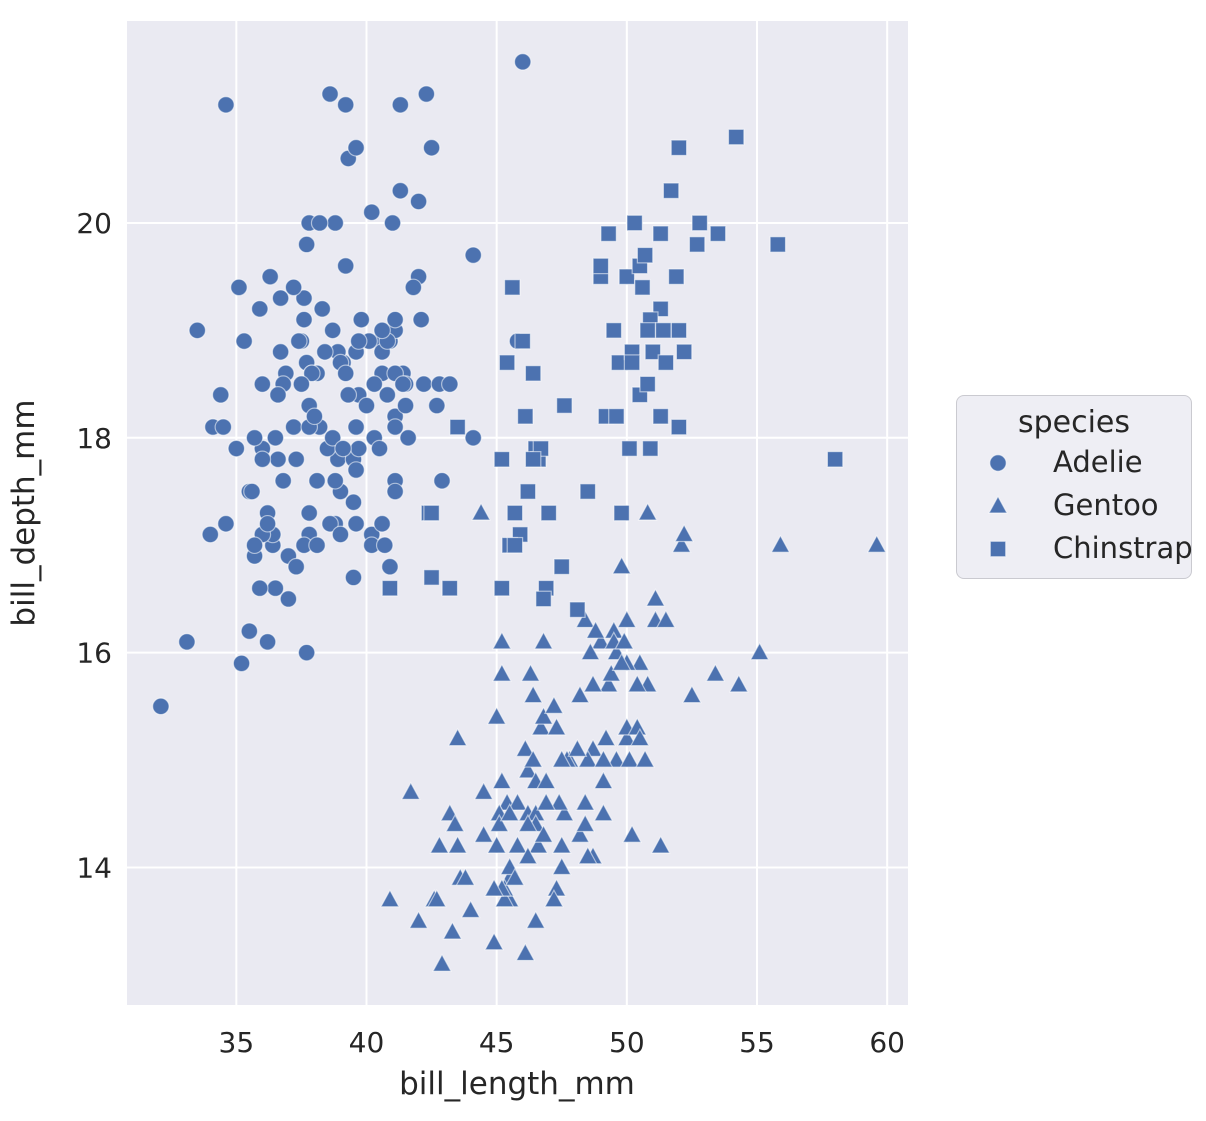 The image size is (1206, 1121). What do you see at coordinates (1098, 461) in the screenshot?
I see `legend-label: Adelie` at bounding box center [1098, 461].